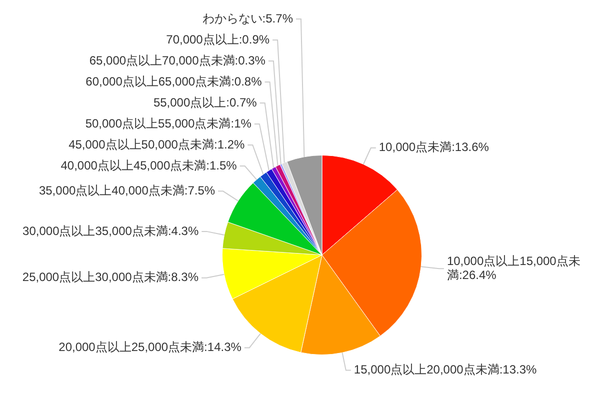  I want to click on slice-label: 50,000点以上55,000点未満:1%, so click(168, 123).